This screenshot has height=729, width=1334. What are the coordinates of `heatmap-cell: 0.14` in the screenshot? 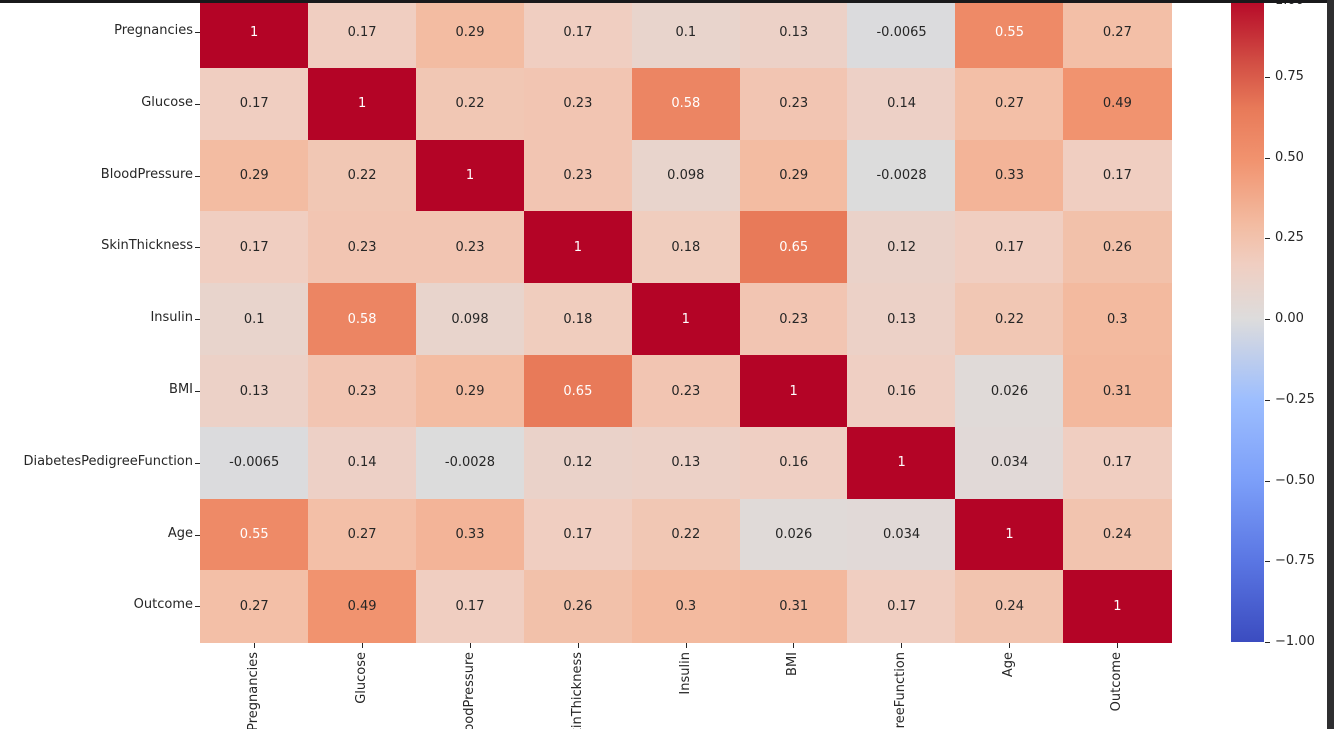 It's located at (901, 104).